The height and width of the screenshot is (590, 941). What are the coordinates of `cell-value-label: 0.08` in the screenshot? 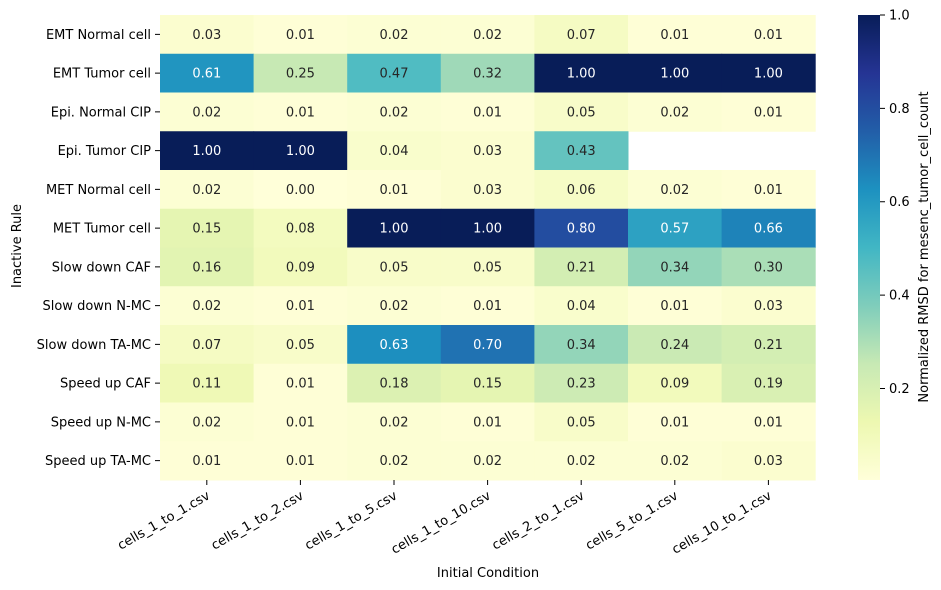 It's located at (300, 229).